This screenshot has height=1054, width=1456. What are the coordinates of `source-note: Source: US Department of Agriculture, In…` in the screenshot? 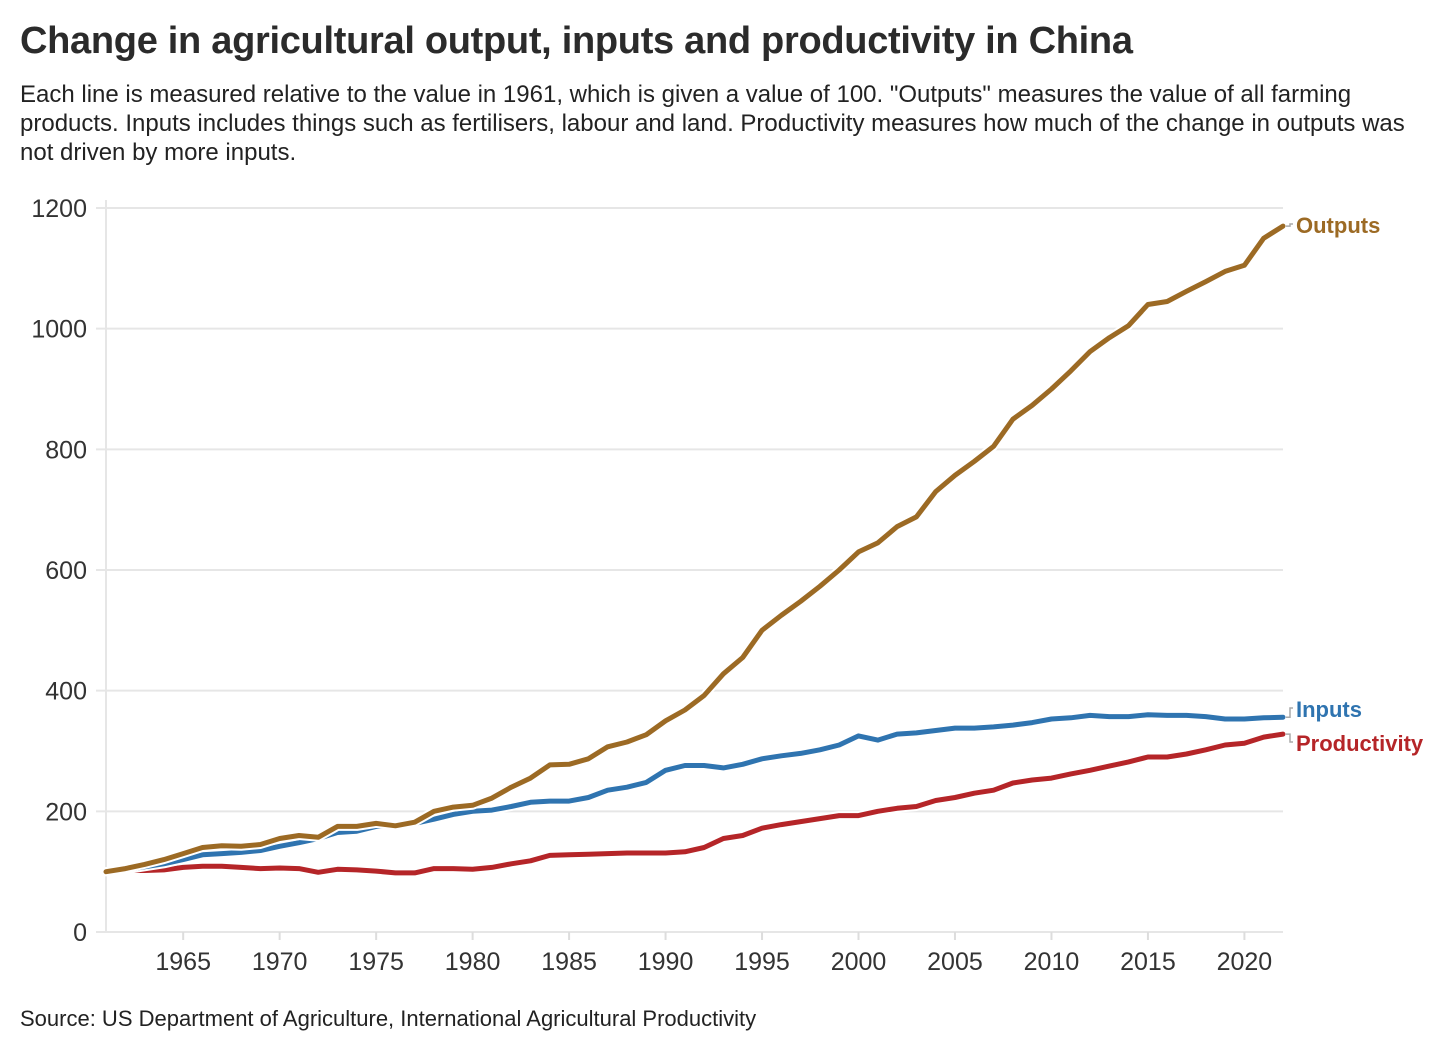 It's located at (388, 1018).